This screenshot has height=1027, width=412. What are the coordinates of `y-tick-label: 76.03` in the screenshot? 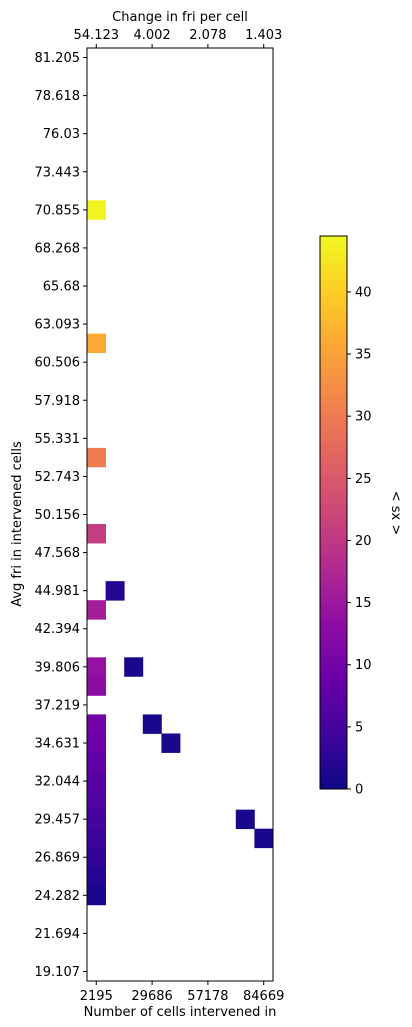 It's located at (61, 134).